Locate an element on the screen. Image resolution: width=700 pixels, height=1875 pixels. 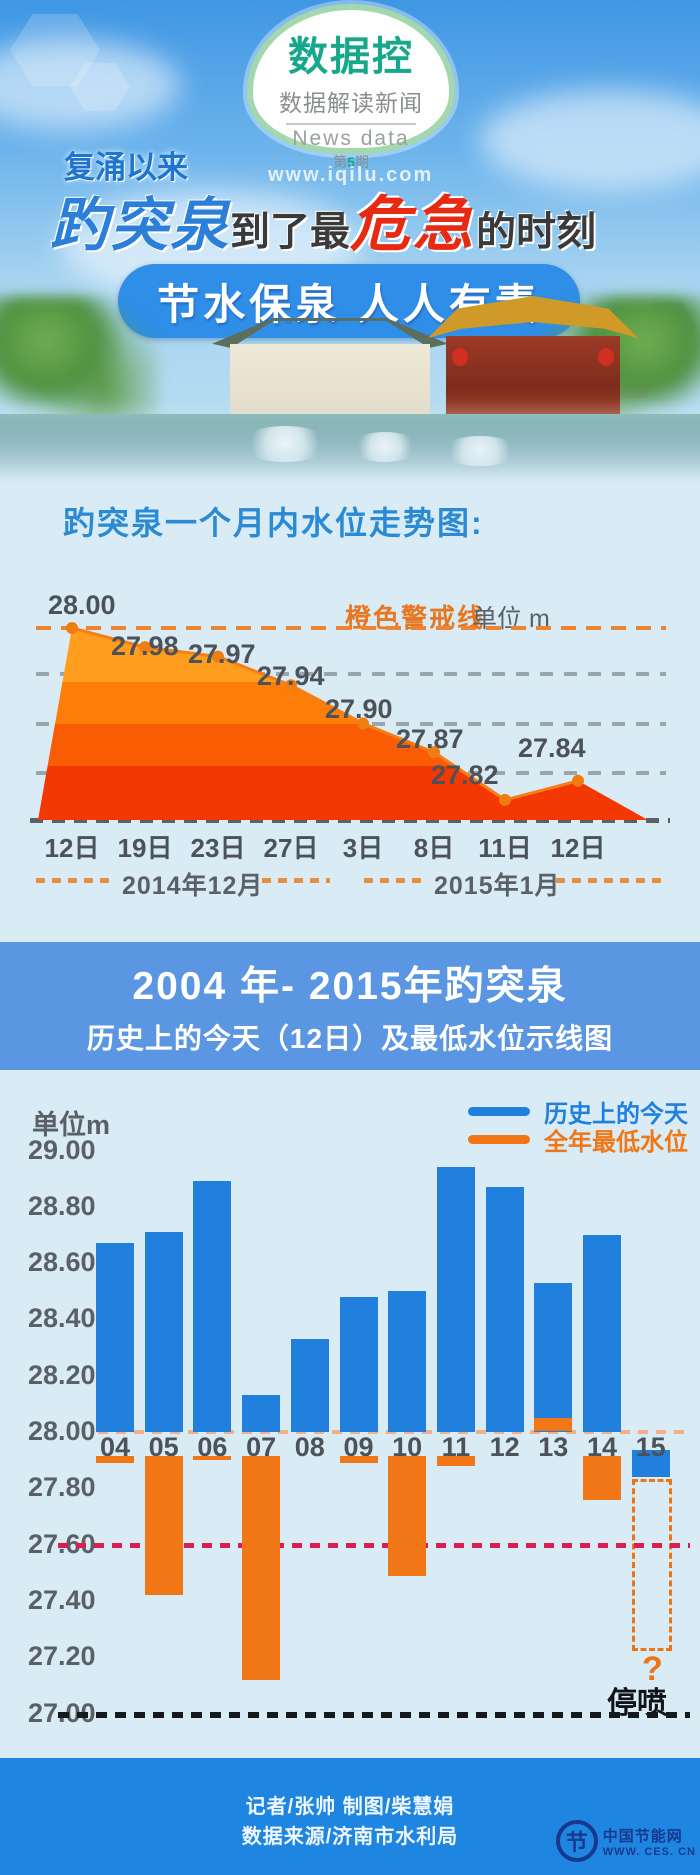
pretitle: 复涌以来 is located at coordinates (126, 167).